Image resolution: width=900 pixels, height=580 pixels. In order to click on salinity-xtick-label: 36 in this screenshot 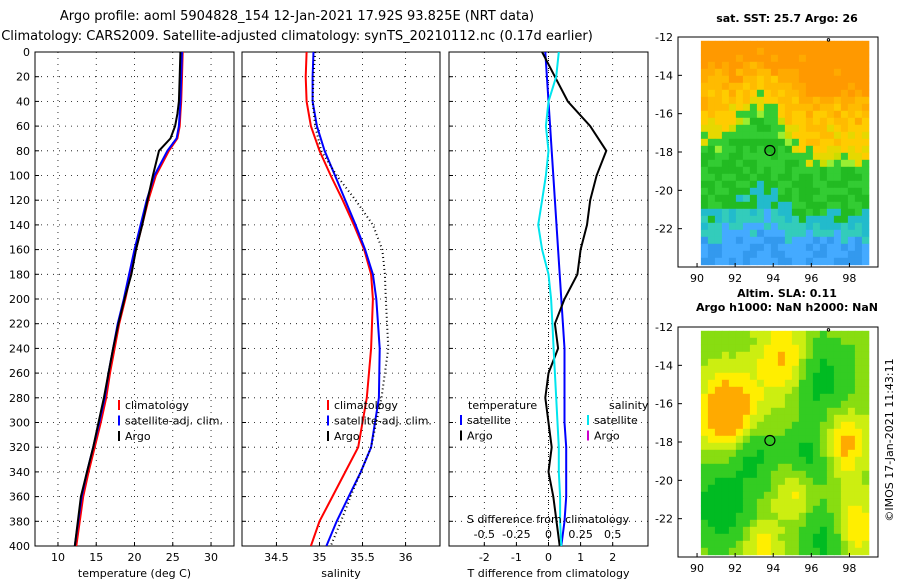, I will do `click(406, 557)`.